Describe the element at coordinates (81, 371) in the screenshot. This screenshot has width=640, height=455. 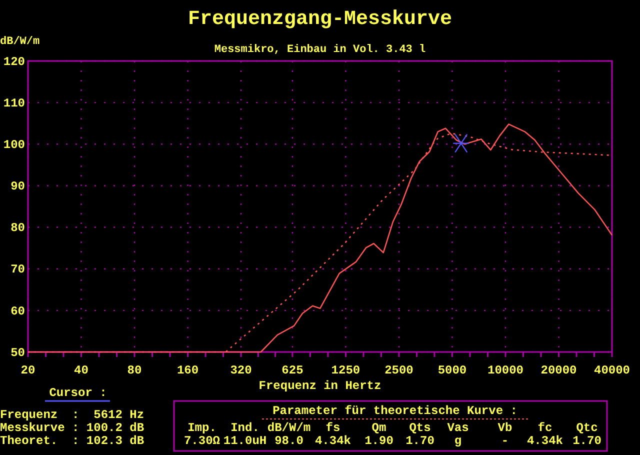
I see `x-tick-label: 40` at that location.